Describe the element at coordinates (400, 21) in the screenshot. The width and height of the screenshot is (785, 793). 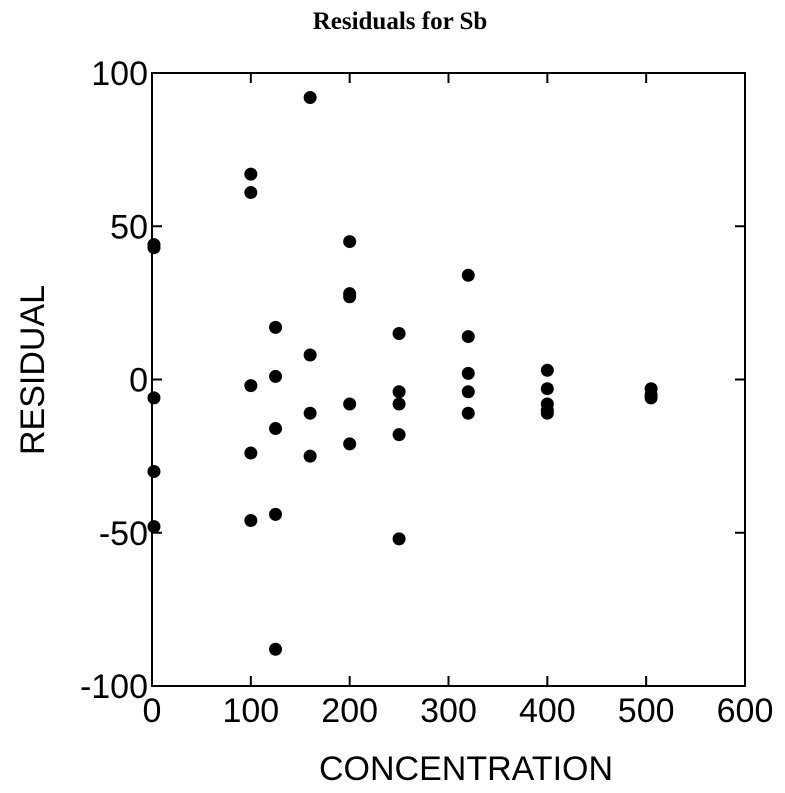
I see `chart-title: Residuals for Sb` at that location.